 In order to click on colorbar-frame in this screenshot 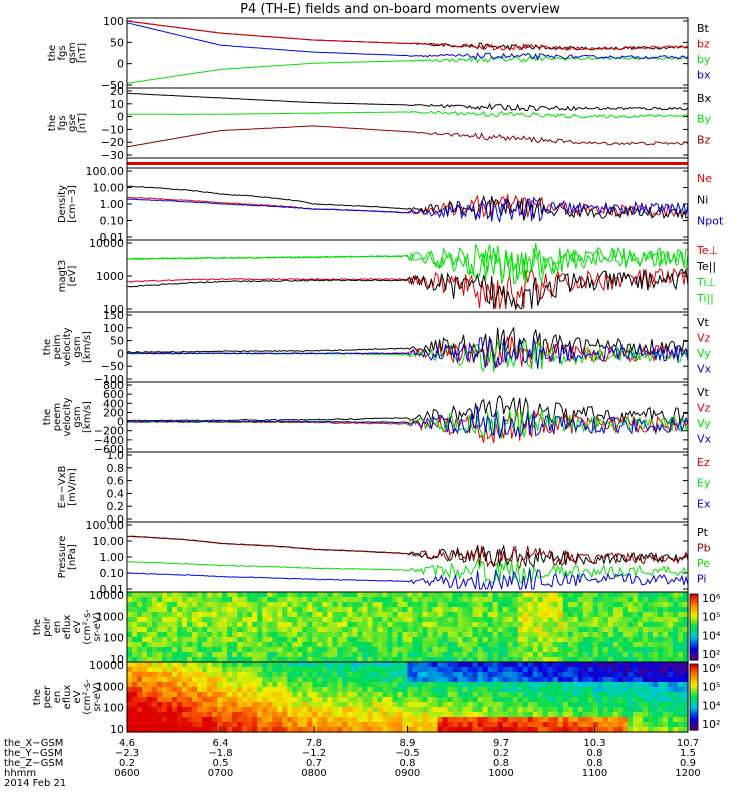, I will do `click(694, 627)`.